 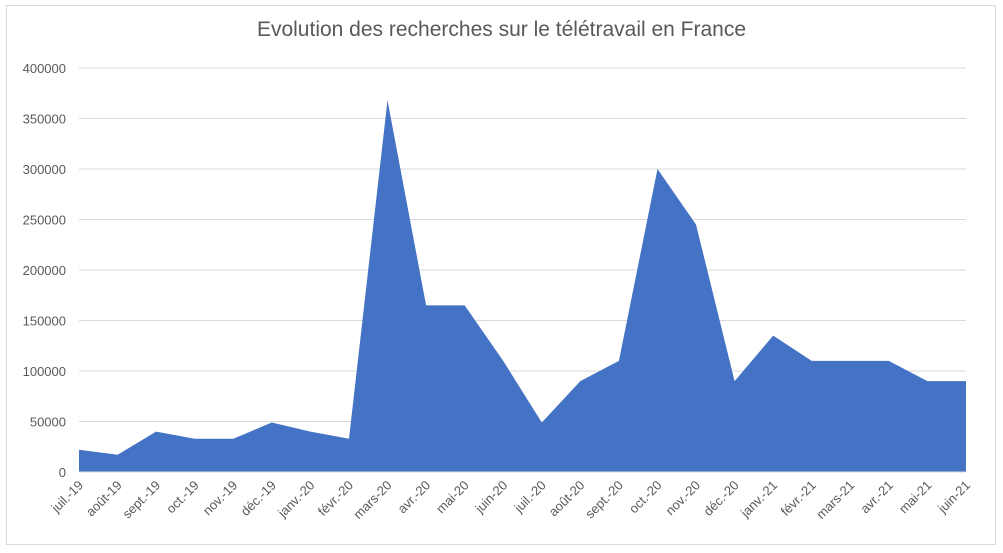 I want to click on x-tick-label: août-19, so click(x=104, y=499).